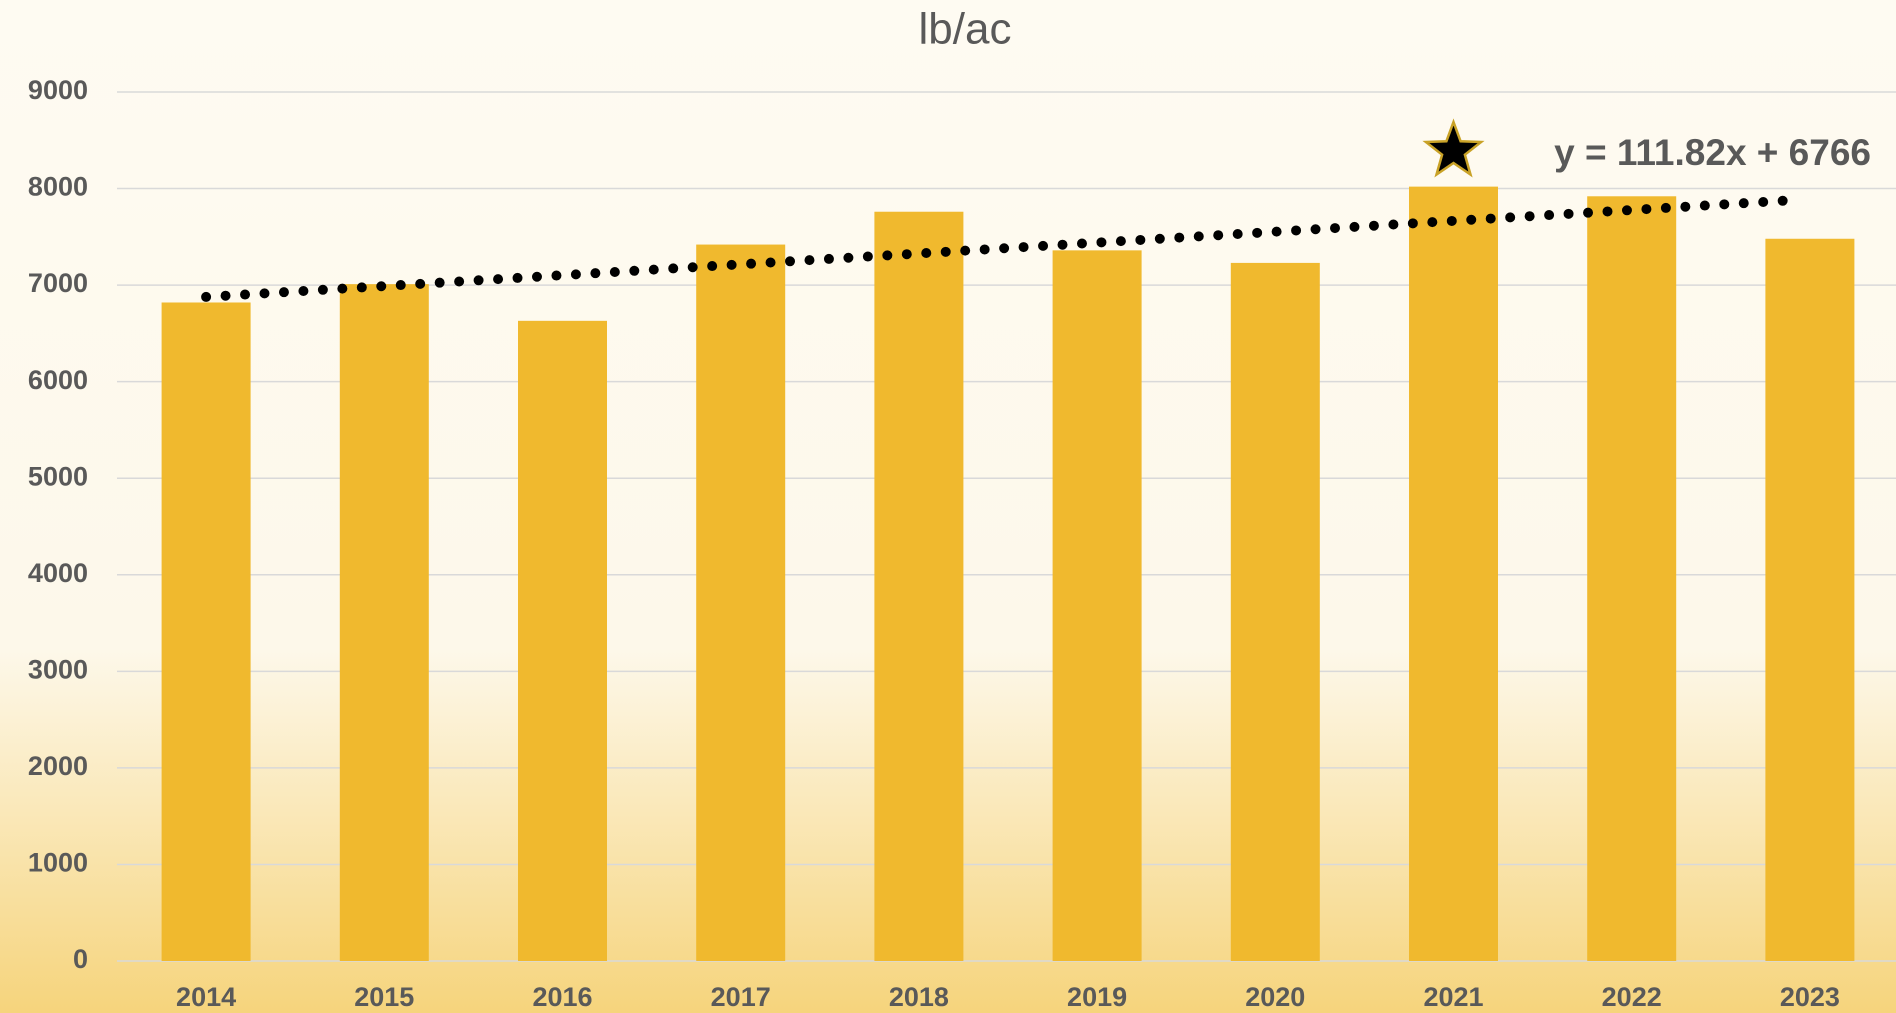  I want to click on y-tick-label: 0, so click(80, 959).